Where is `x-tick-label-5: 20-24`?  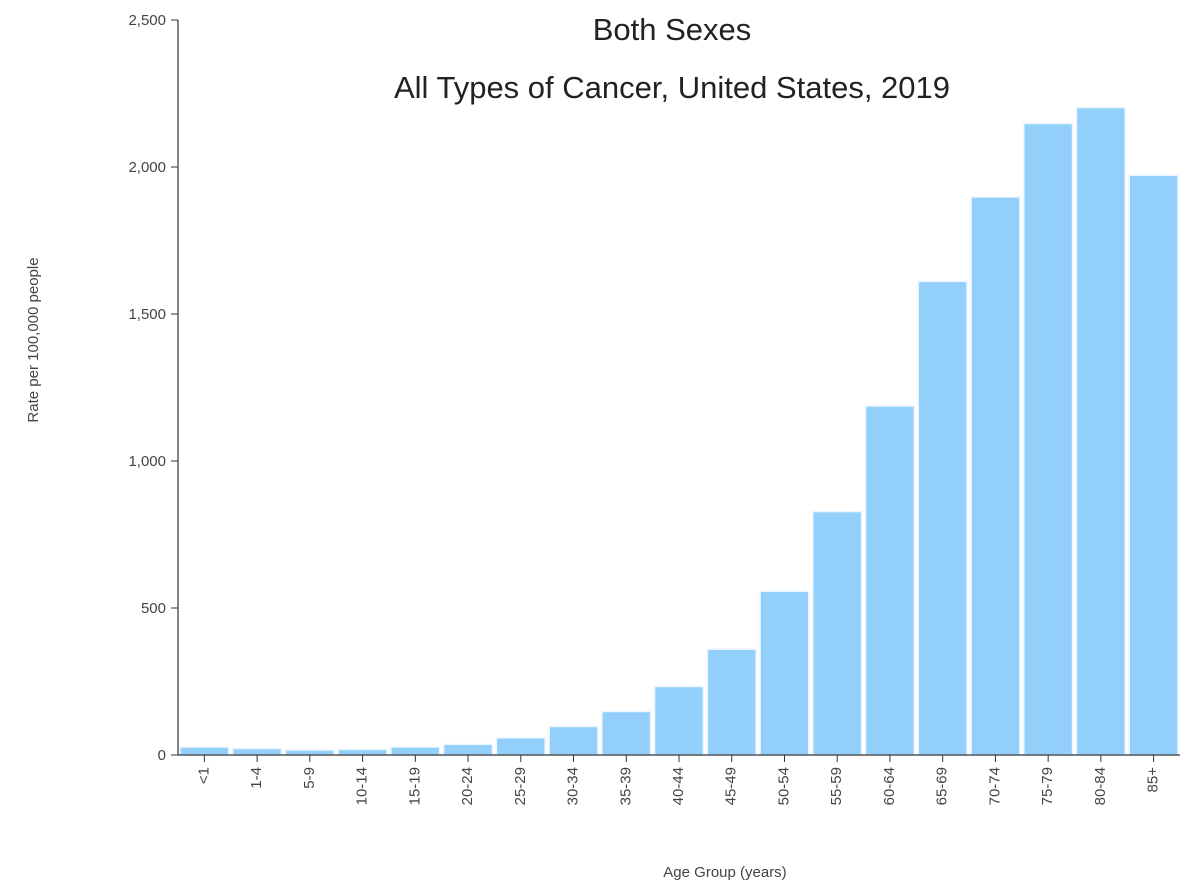 x-tick-label-5: 20-24 is located at coordinates (467, 786).